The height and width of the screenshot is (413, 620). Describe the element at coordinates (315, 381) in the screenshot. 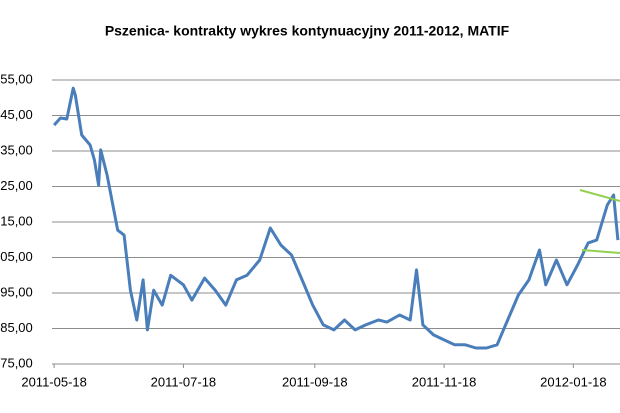

I see `x-tick-label: 2011-09-18` at that location.